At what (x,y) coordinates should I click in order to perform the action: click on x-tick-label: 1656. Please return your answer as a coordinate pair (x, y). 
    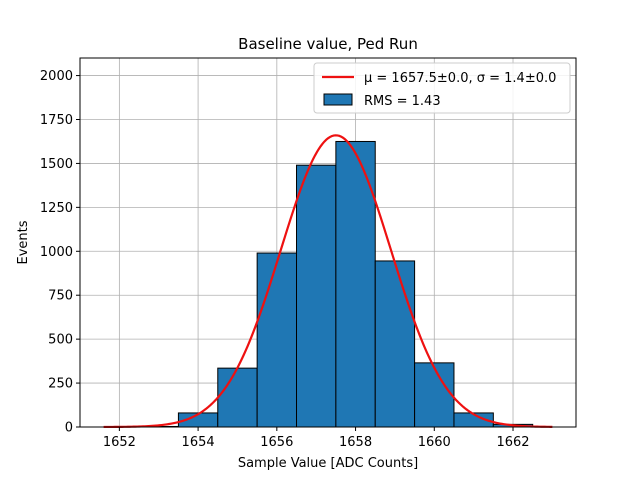
    Looking at the image, I should click on (276, 442).